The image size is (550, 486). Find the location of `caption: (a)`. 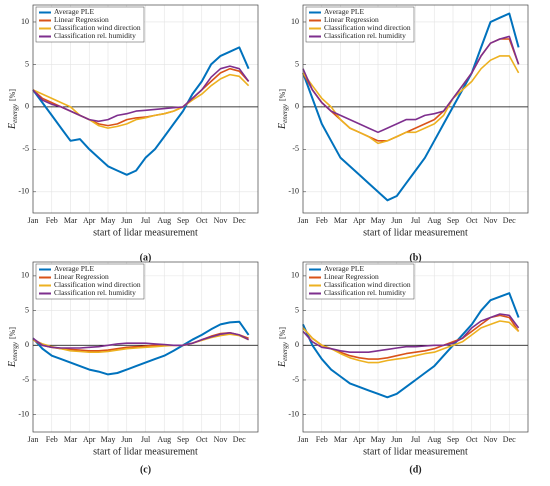

caption: (a) is located at coordinates (146, 257).